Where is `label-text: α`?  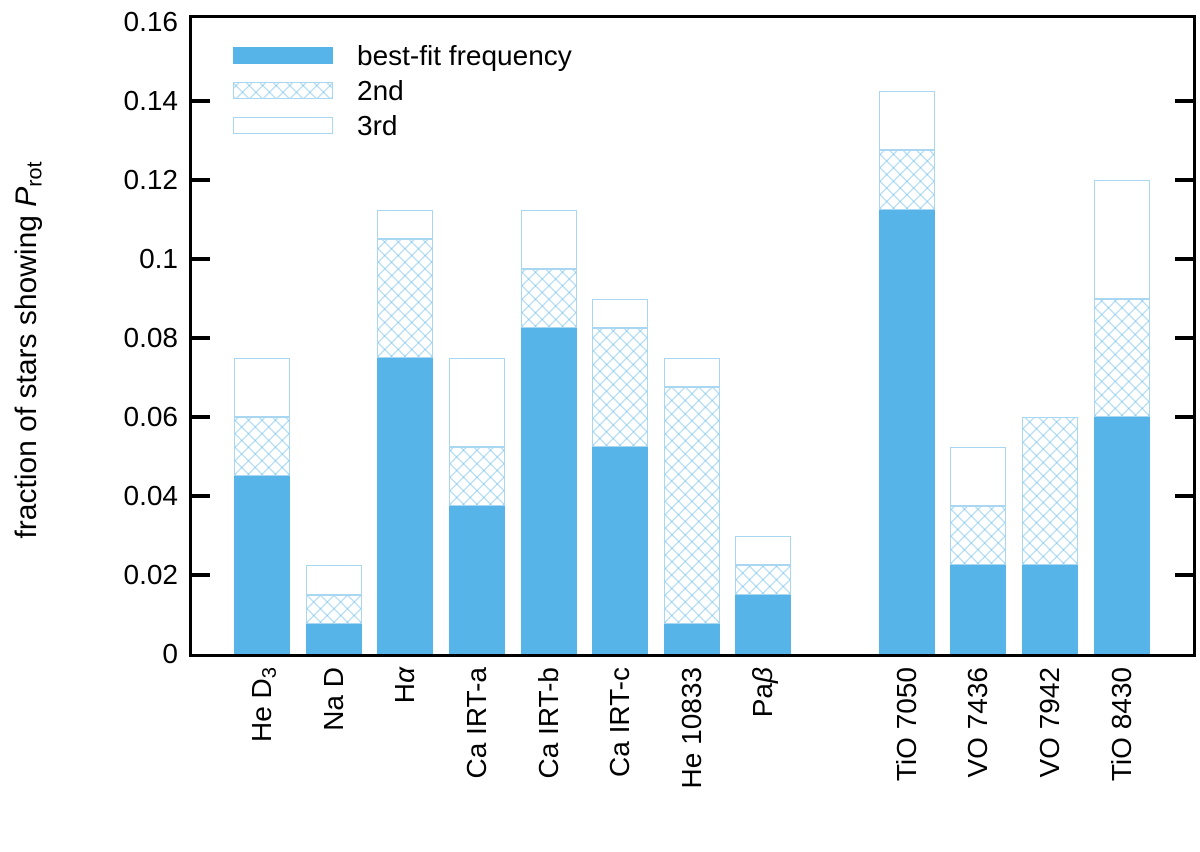
label-text: α is located at coordinates (405, 675).